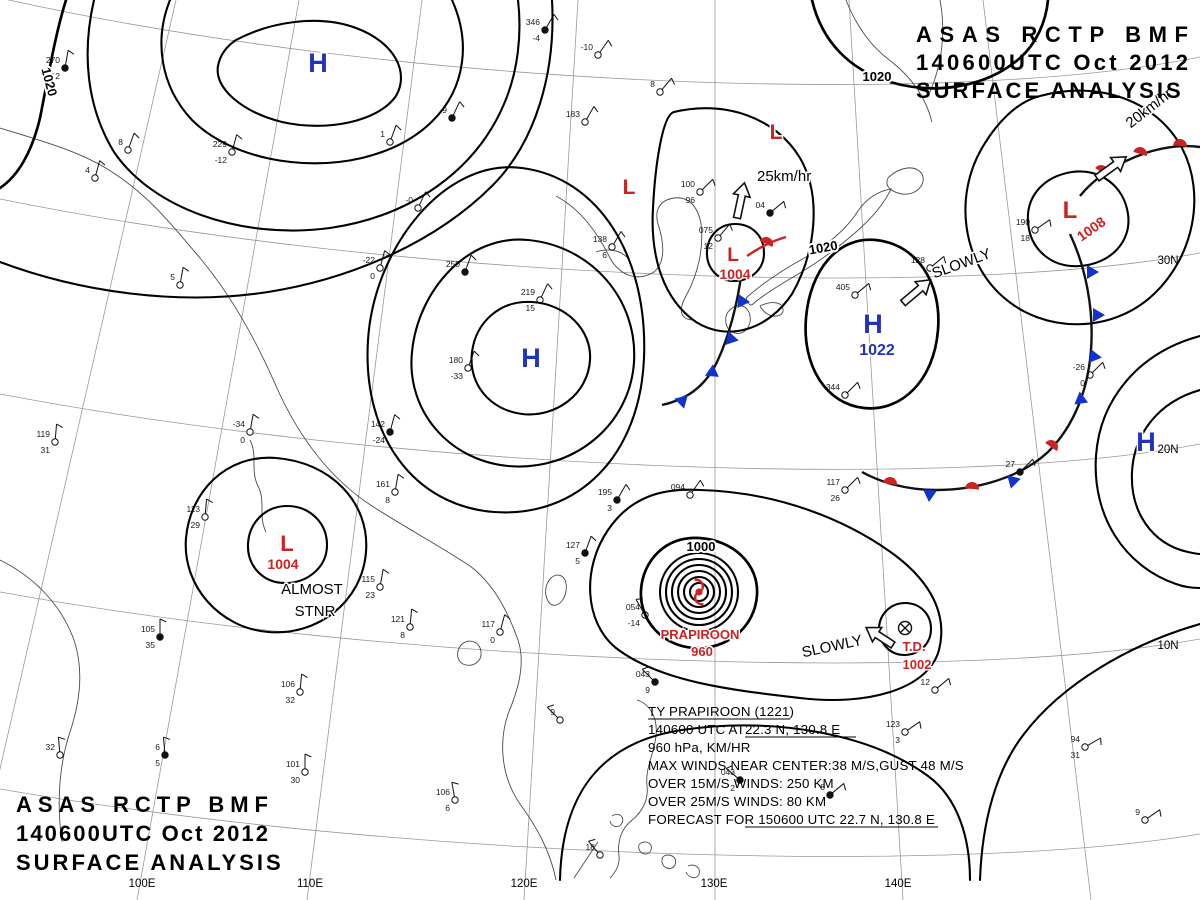 The image size is (1200, 900). What do you see at coordinates (737, 801) in the screenshot?
I see `typhoon-info-line: OVER 25M/S WINDS: 80 KM` at bounding box center [737, 801].